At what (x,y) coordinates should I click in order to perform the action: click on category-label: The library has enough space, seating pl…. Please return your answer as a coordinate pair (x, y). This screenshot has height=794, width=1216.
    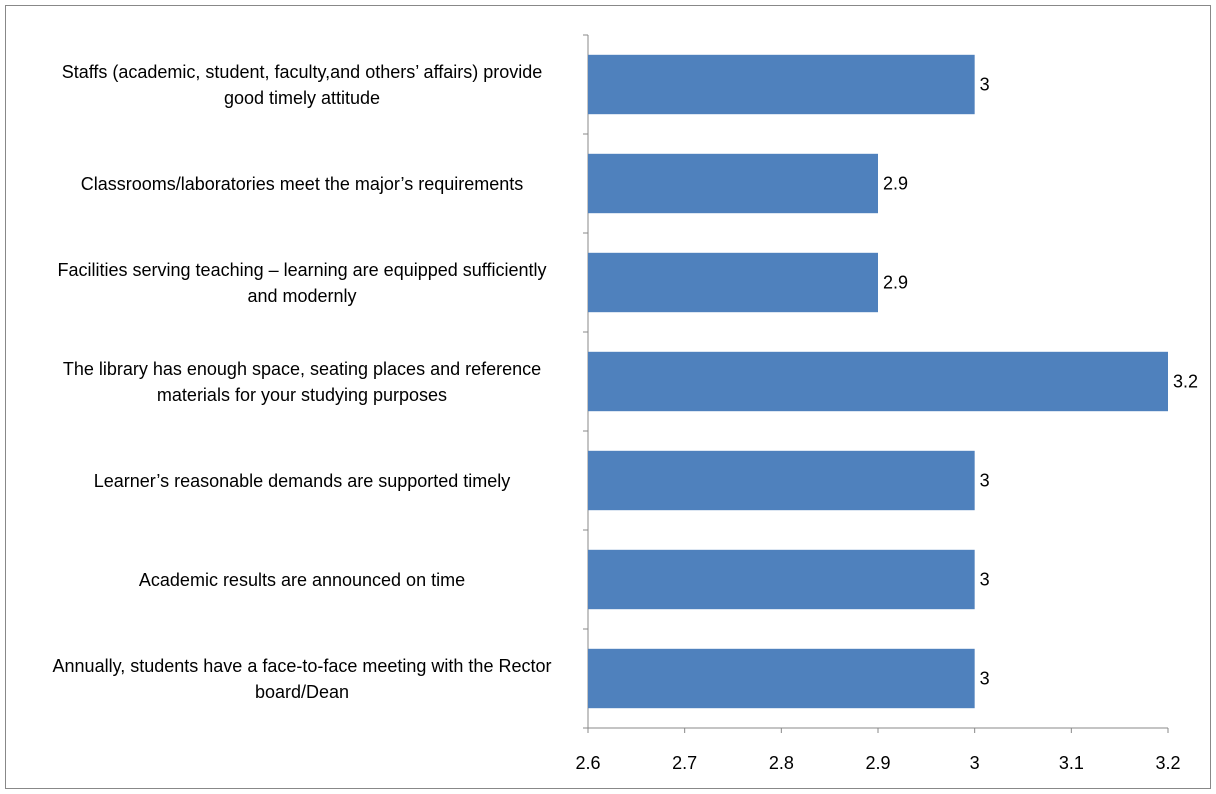
    Looking at the image, I should click on (302, 381).